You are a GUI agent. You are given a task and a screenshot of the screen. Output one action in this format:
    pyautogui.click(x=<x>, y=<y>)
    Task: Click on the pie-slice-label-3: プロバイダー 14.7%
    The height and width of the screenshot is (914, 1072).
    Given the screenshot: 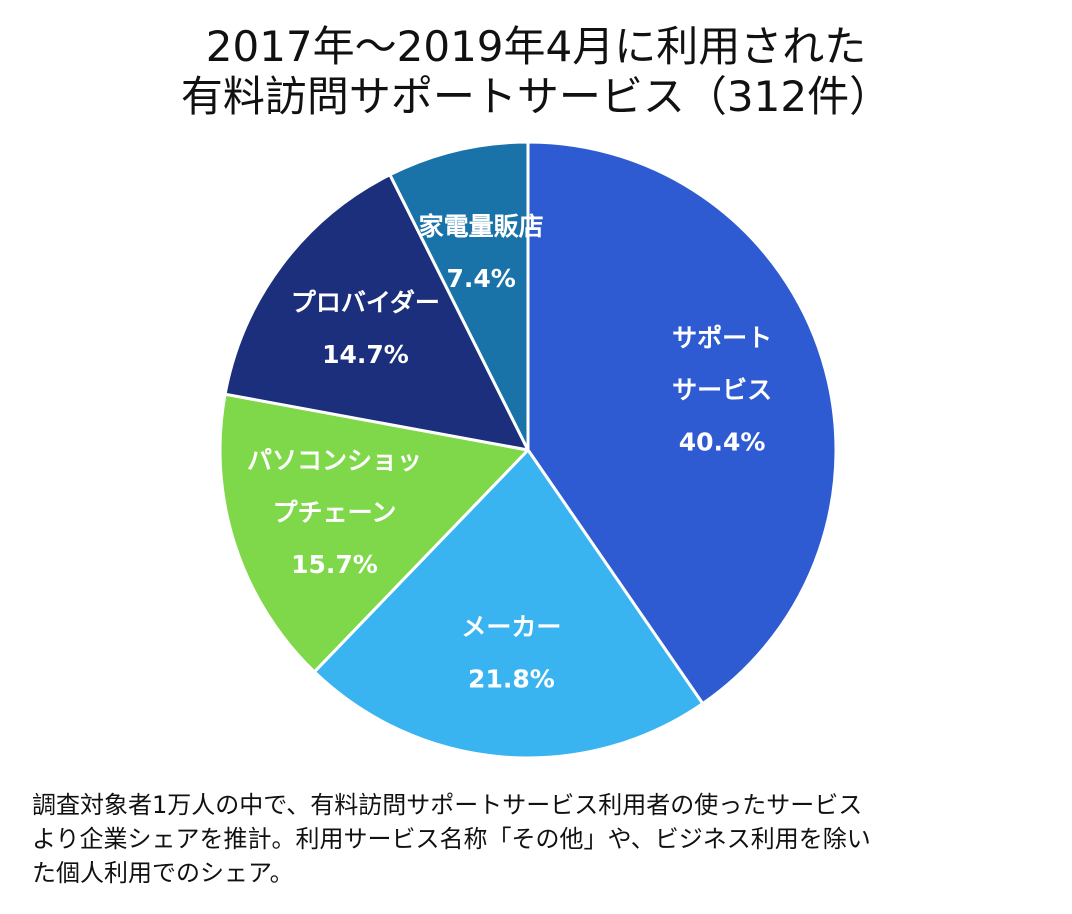 What is the action you would take?
    pyautogui.click(x=365, y=327)
    